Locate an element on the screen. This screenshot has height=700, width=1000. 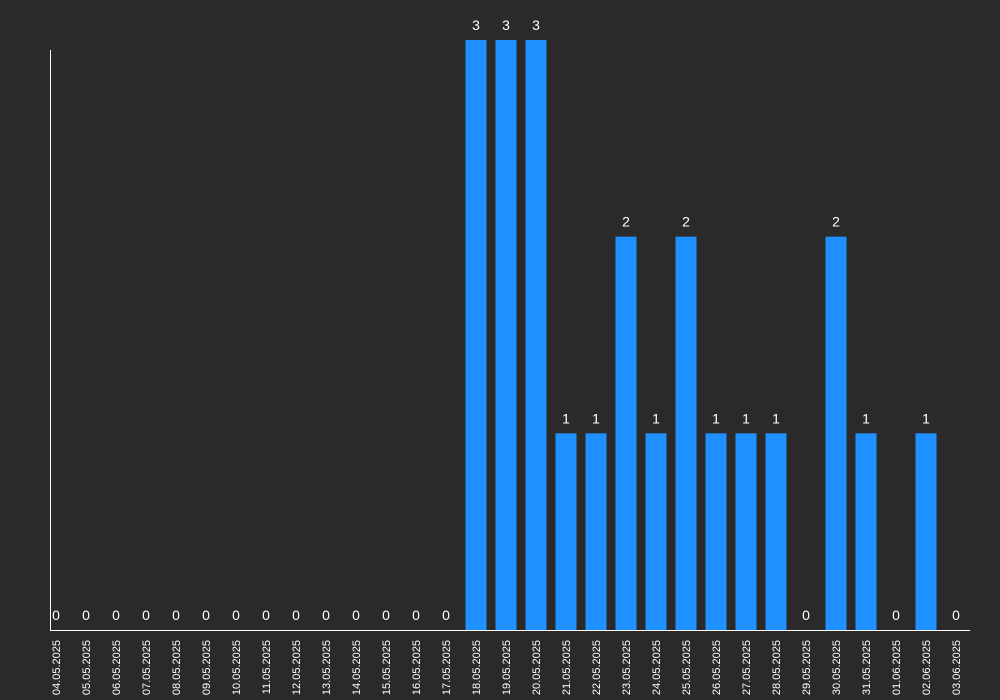
x-tick-label: 12.05.2025 is located at coordinates (297, 667).